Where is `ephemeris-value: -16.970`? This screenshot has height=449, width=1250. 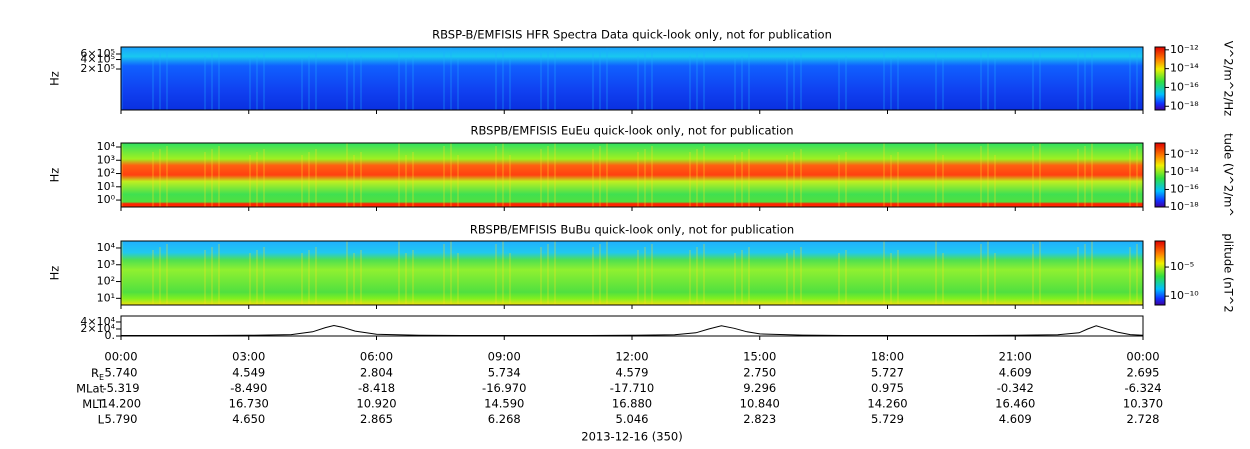
ephemeris-value: -16.970 is located at coordinates (504, 388).